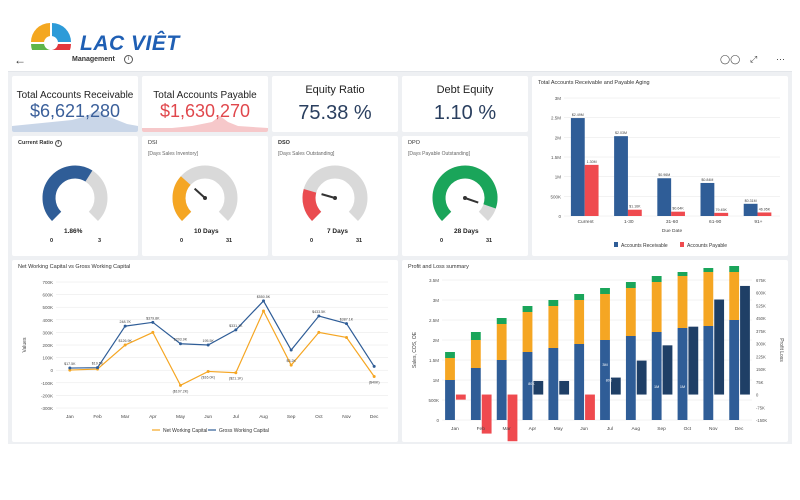 This screenshot has width=800, height=500. What do you see at coordinates (437, 420) in the screenshot?
I see `y-tick-label: 0` at bounding box center [437, 420].